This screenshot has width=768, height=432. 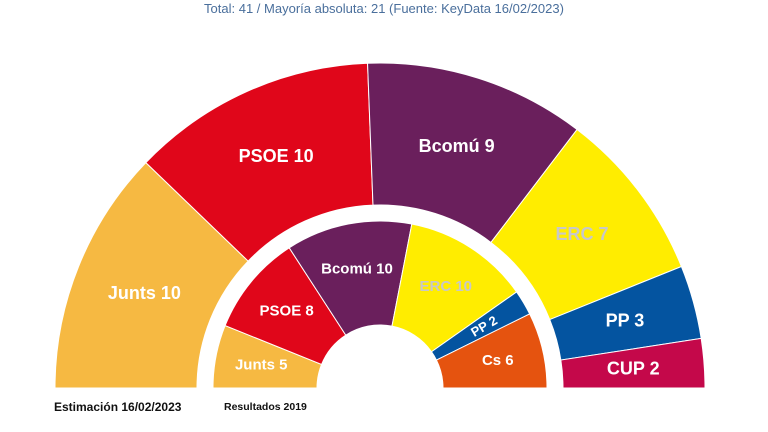 I want to click on outer-label-erc: ERC 7, so click(x=581, y=234).